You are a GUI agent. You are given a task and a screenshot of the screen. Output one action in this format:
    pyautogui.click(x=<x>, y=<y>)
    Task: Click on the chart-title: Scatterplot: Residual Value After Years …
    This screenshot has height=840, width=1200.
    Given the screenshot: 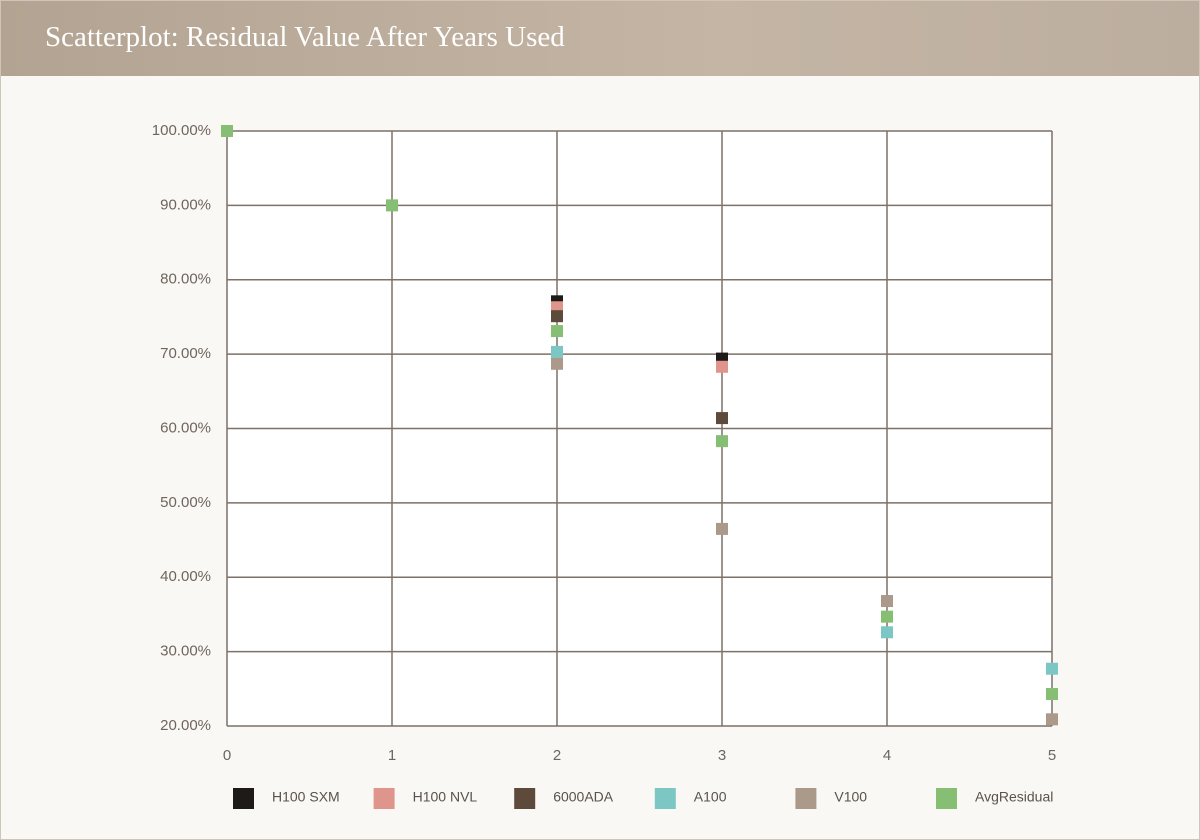 What is the action you would take?
    pyautogui.click(x=305, y=37)
    